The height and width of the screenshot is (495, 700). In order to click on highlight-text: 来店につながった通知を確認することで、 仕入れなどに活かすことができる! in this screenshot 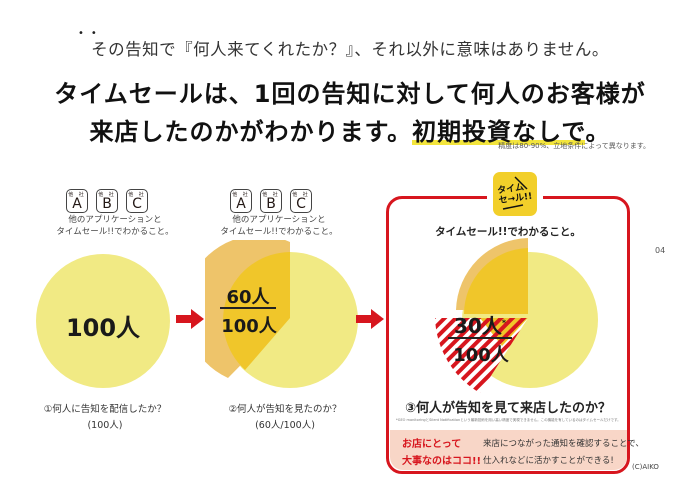, I will do `click(563, 452)`.